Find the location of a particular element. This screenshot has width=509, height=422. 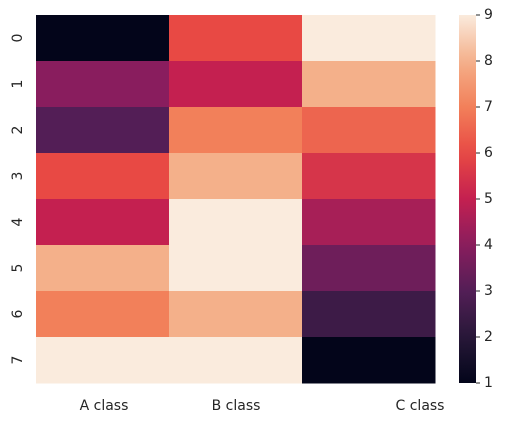

colorbar-ticks: 1 2 3 4 5 6 7 8 9 is located at coordinates (484, 199).